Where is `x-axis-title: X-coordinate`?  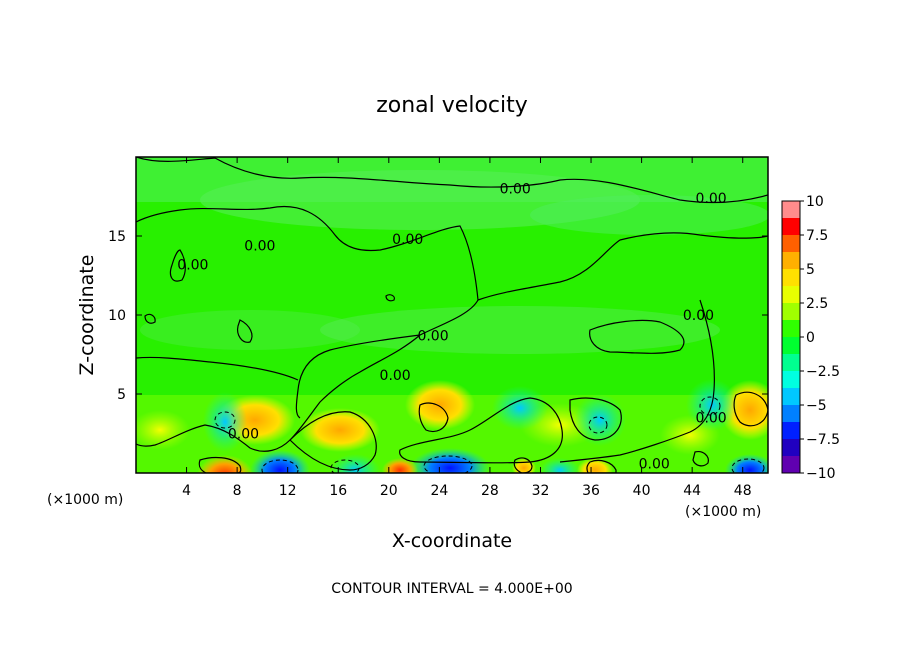
x-axis-title: X-coordinate is located at coordinates (452, 541).